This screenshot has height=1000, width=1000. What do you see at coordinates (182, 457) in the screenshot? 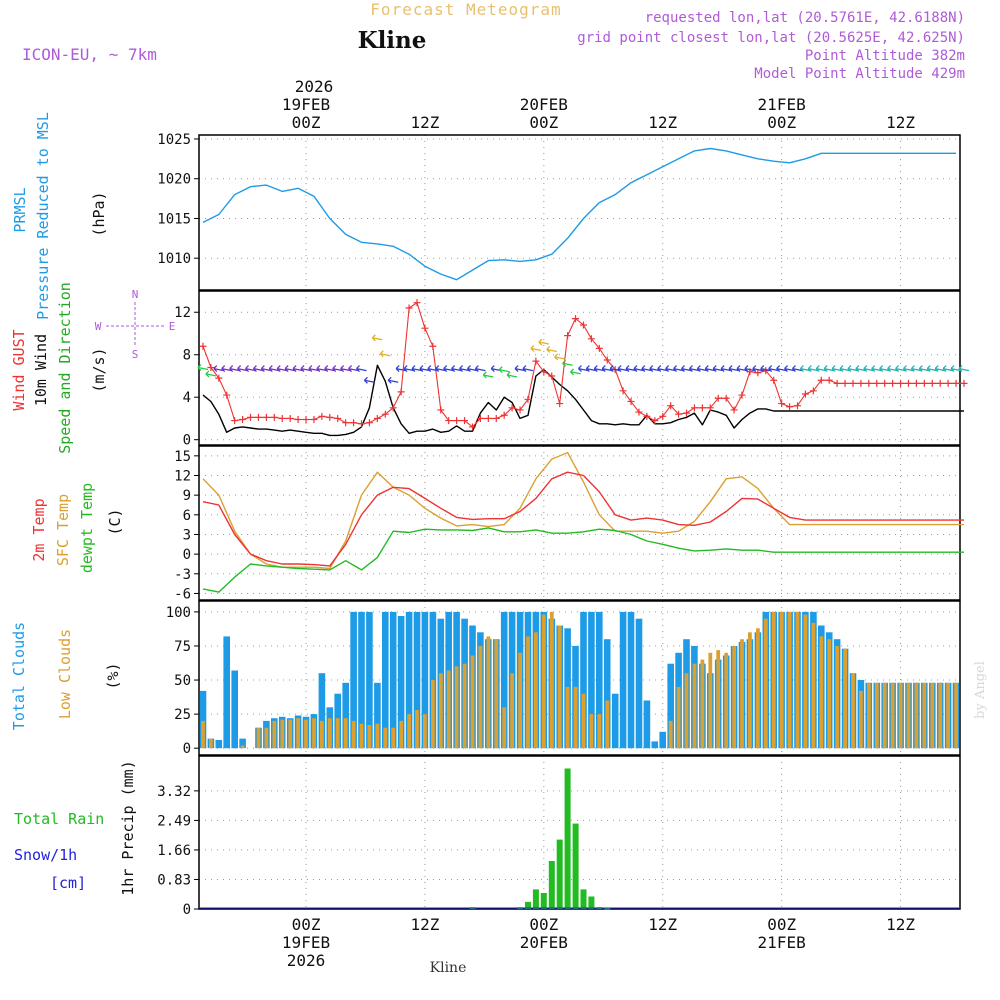
I see `y-tick-label: 15` at bounding box center [182, 457].